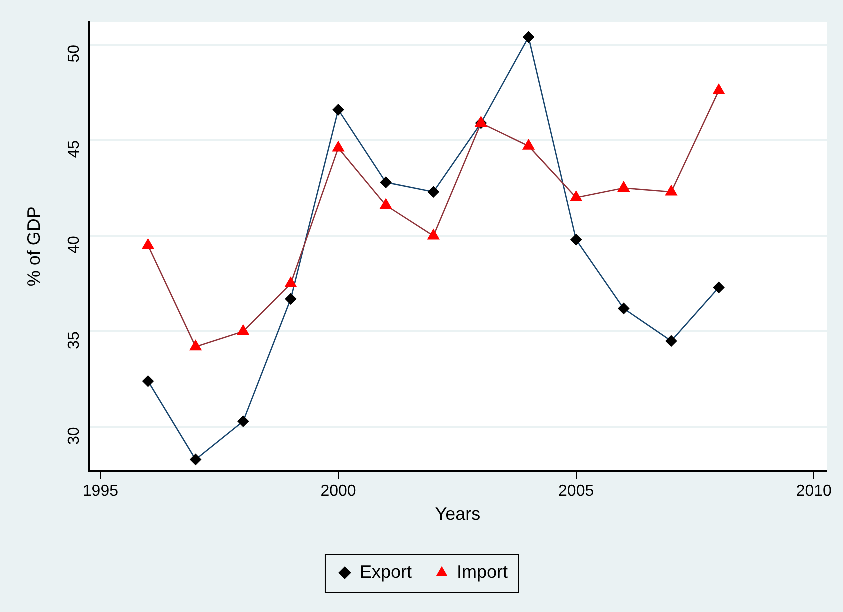 The width and height of the screenshot is (843, 612). What do you see at coordinates (75, 341) in the screenshot?
I see `y-tick-label: 35` at bounding box center [75, 341].